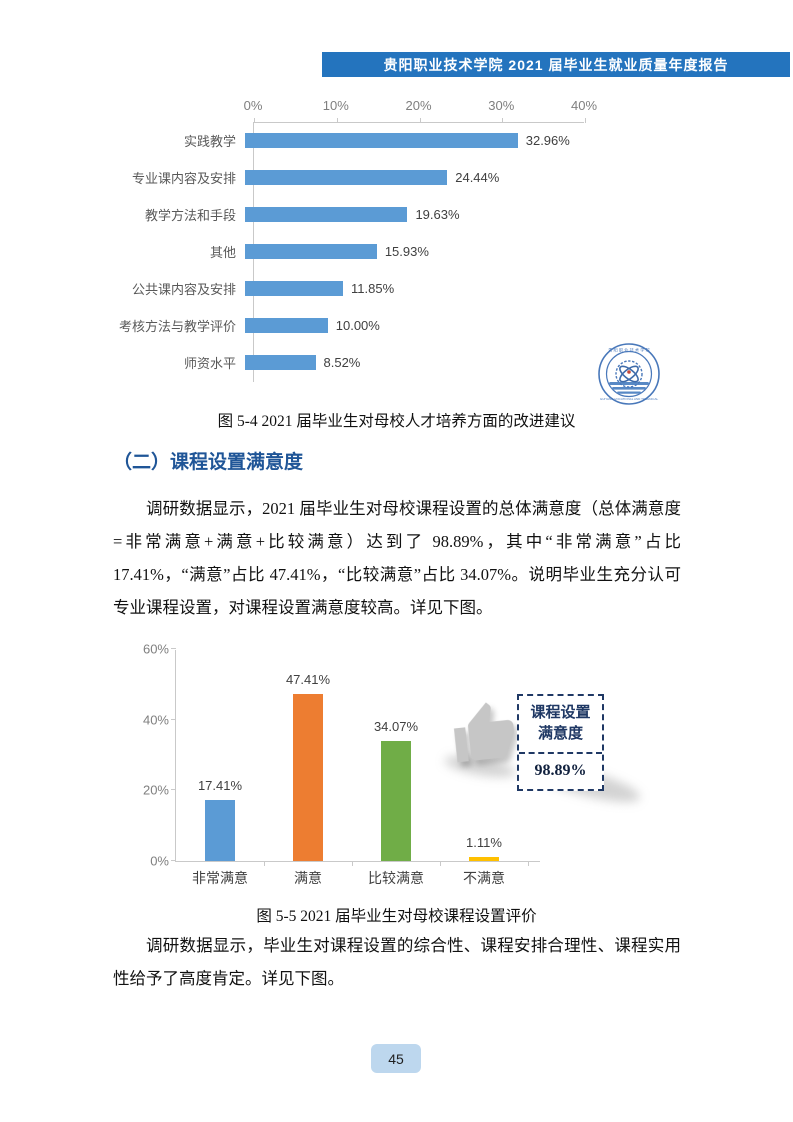 The width and height of the screenshot is (793, 1122). Describe the element at coordinates (357, 325) in the screenshot. I see `chart1-value-label: 10.00%` at that location.